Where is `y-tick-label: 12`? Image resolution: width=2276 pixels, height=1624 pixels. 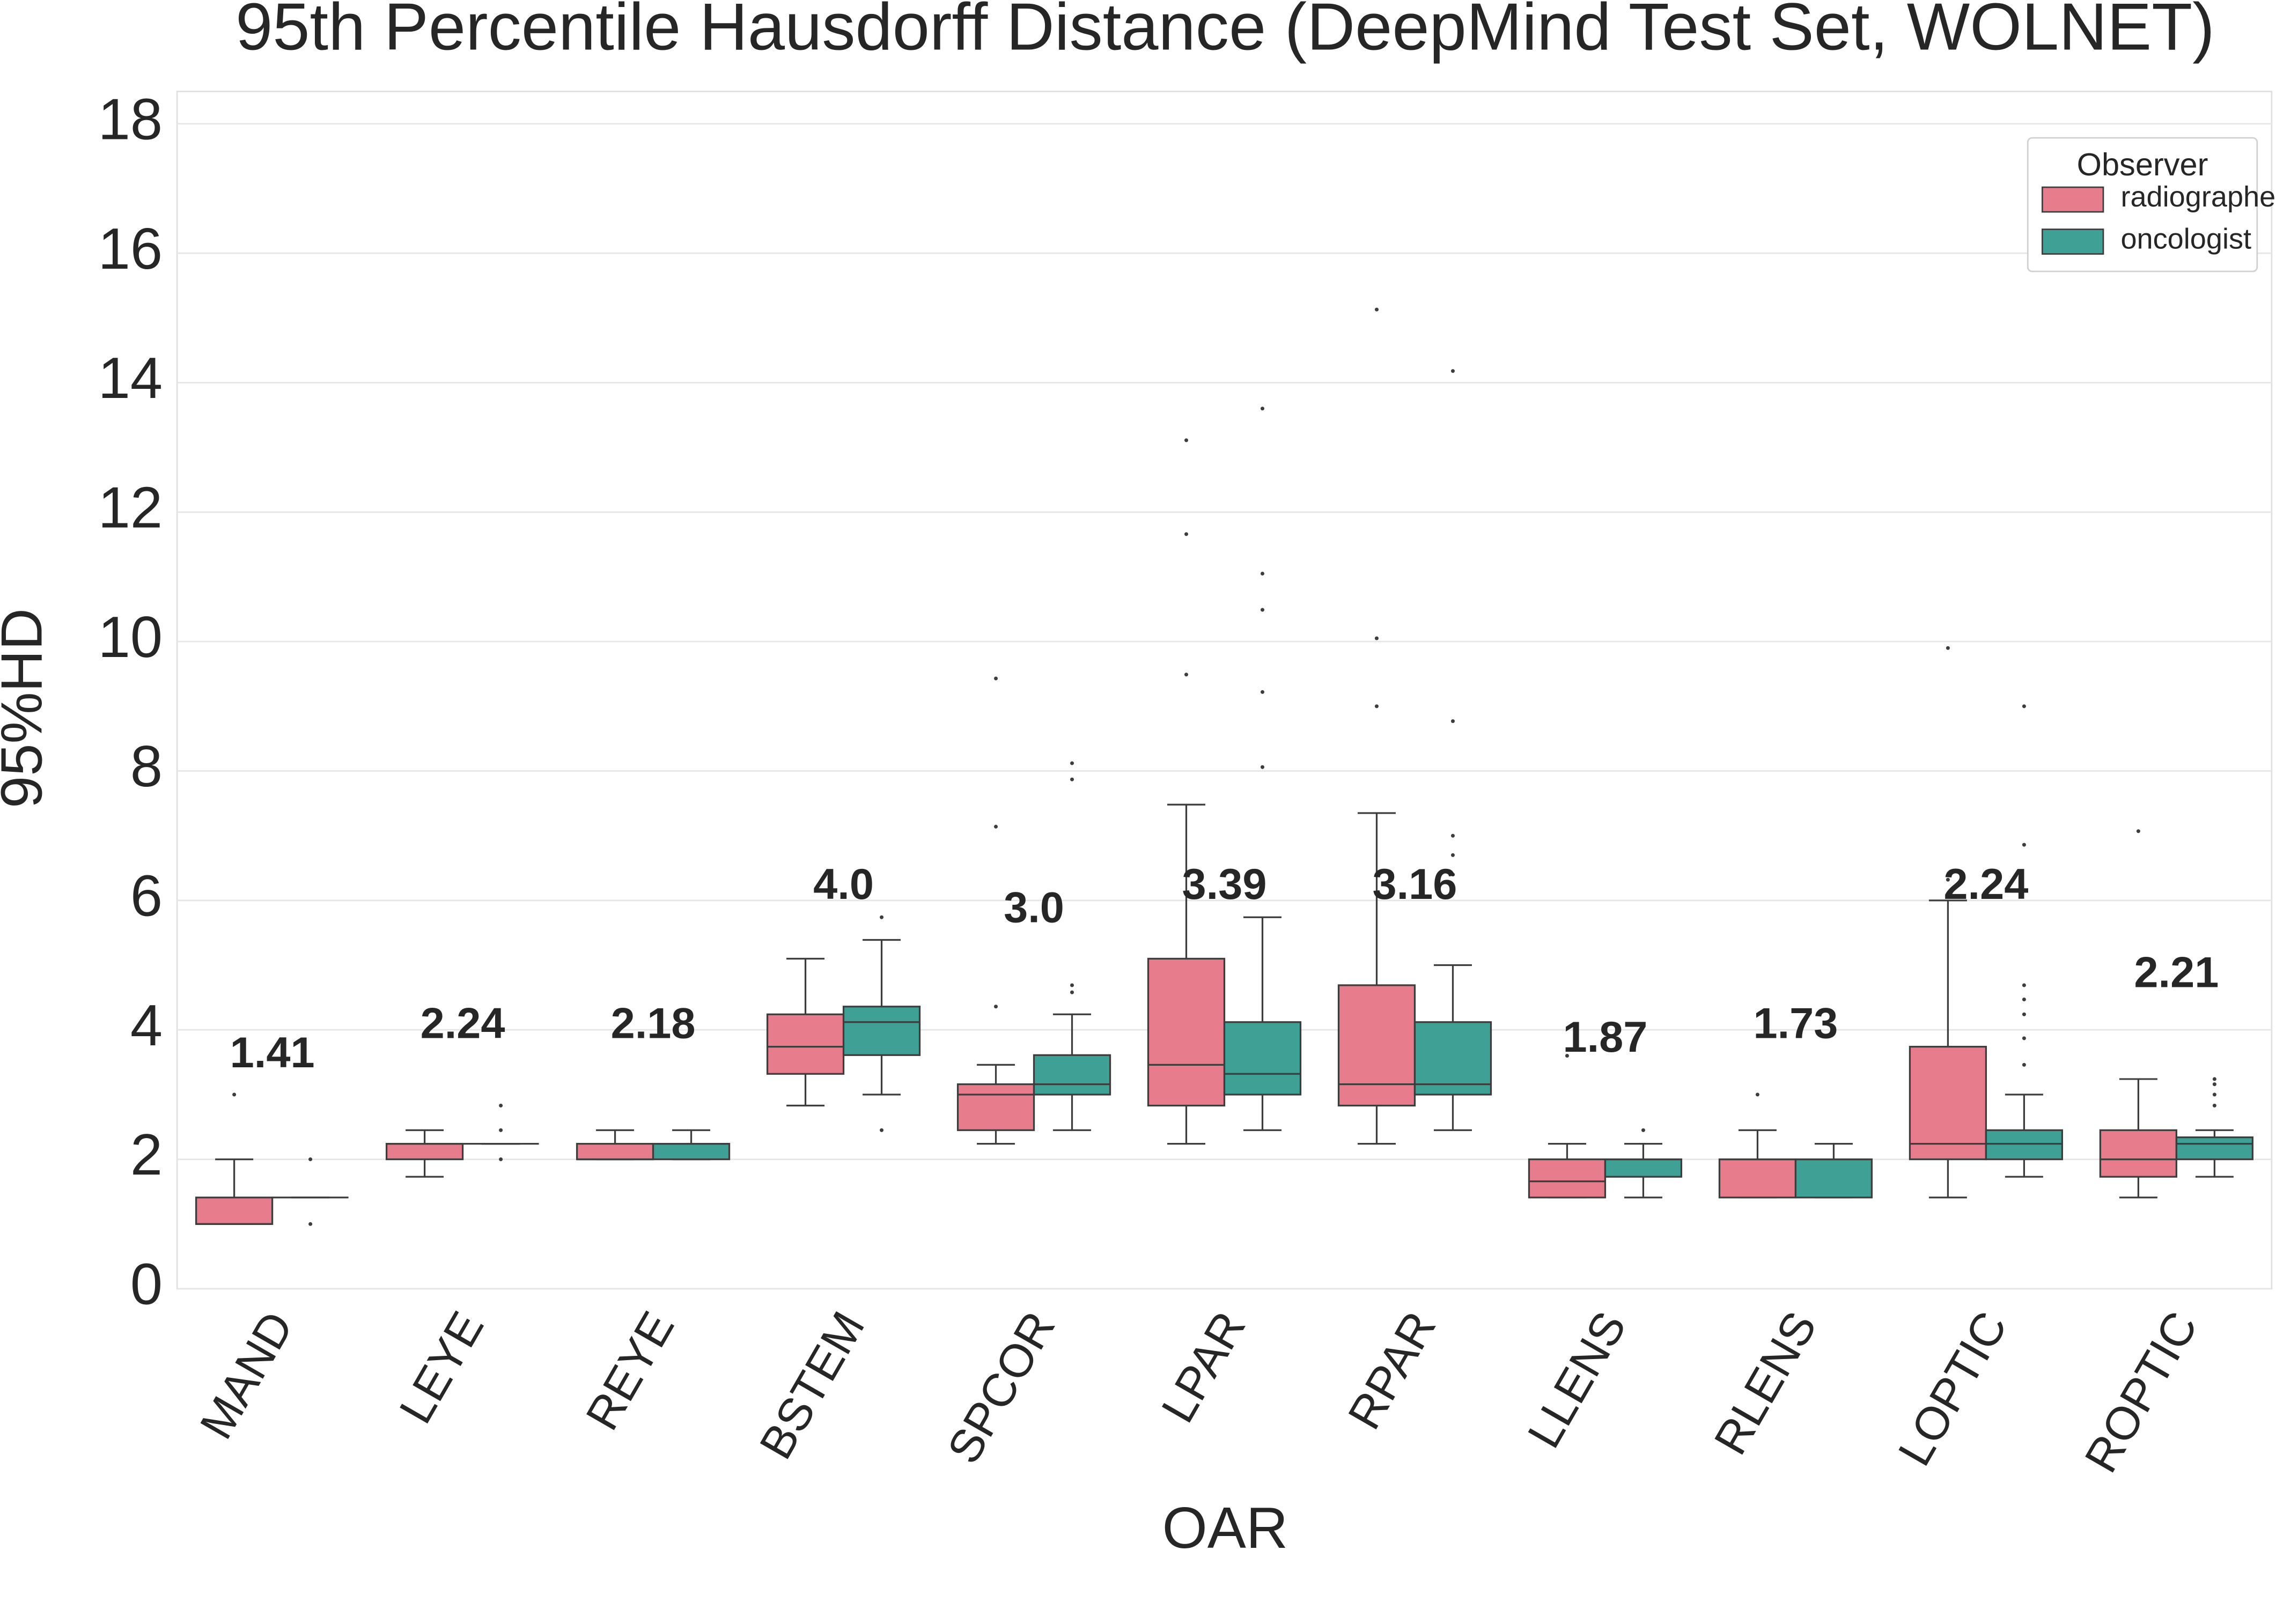 y-tick-label: 12 is located at coordinates (130, 507).